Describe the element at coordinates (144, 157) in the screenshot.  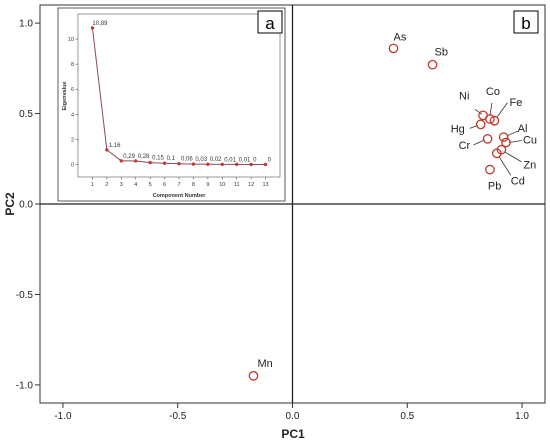
I see `eigenvalue-label: 0,28` at that location.